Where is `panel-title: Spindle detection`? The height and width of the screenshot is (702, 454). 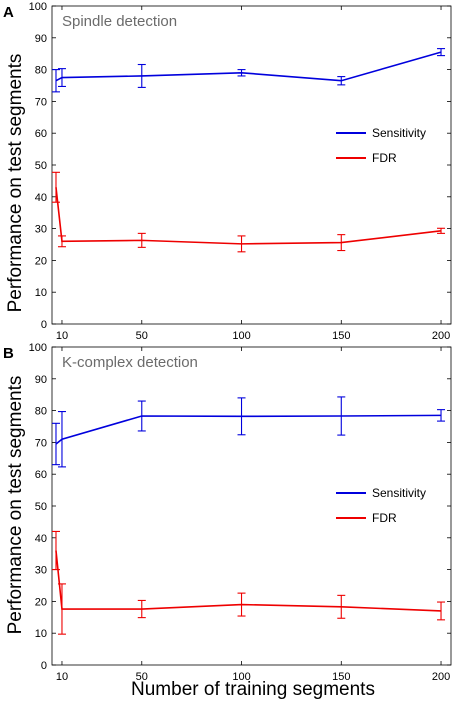 panel-title: Spindle detection is located at coordinates (119, 21).